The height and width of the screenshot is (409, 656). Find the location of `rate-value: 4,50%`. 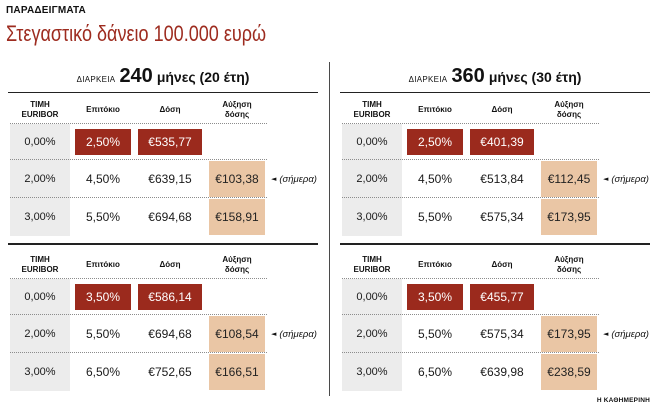

rate-value: 4,50% is located at coordinates (435, 179).